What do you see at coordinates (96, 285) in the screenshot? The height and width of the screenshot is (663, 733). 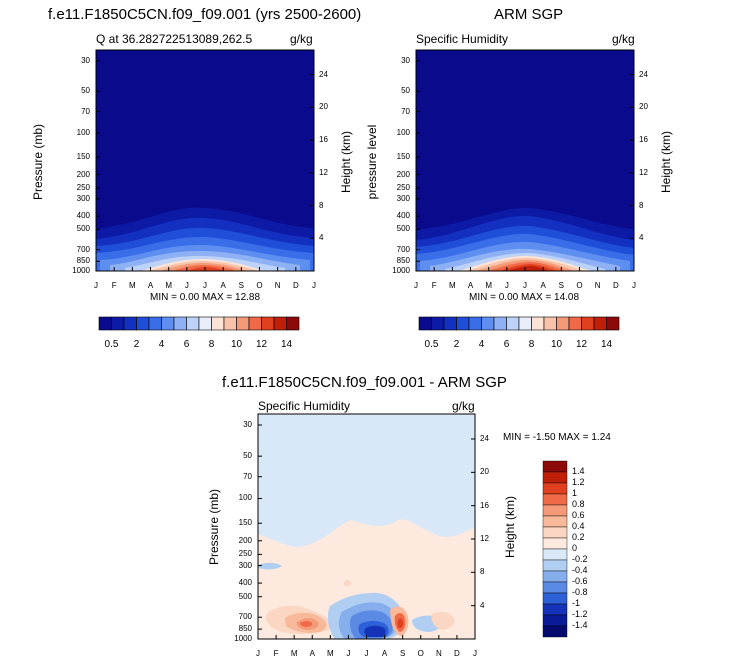 I see `panel1-month-0: J` at bounding box center [96, 285].